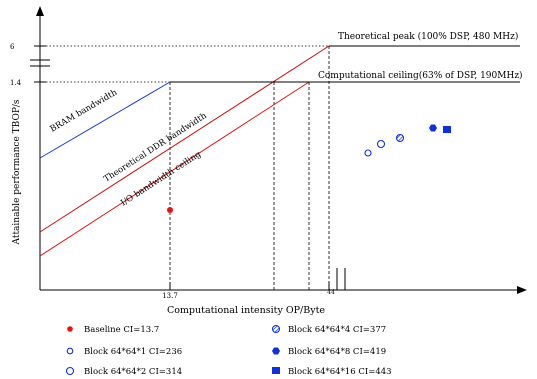 Image resolution: width=537 pixels, height=379 pixels. Describe the element at coordinates (133, 352) in the screenshot. I see `legend-label-block-1: Block 64*64*1 CI=236` at that location.